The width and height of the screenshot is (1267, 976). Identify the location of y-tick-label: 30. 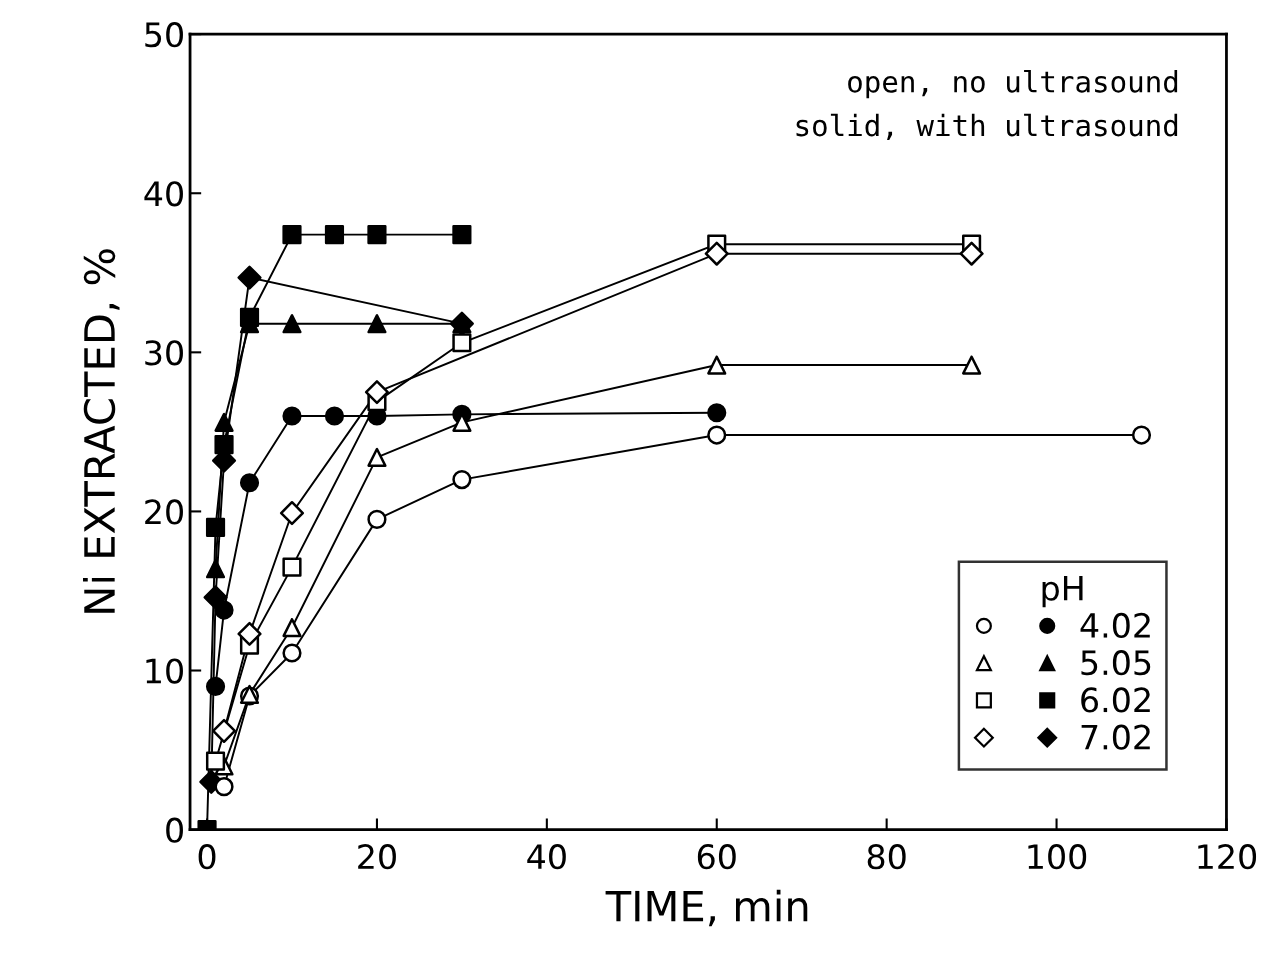
(164, 353).